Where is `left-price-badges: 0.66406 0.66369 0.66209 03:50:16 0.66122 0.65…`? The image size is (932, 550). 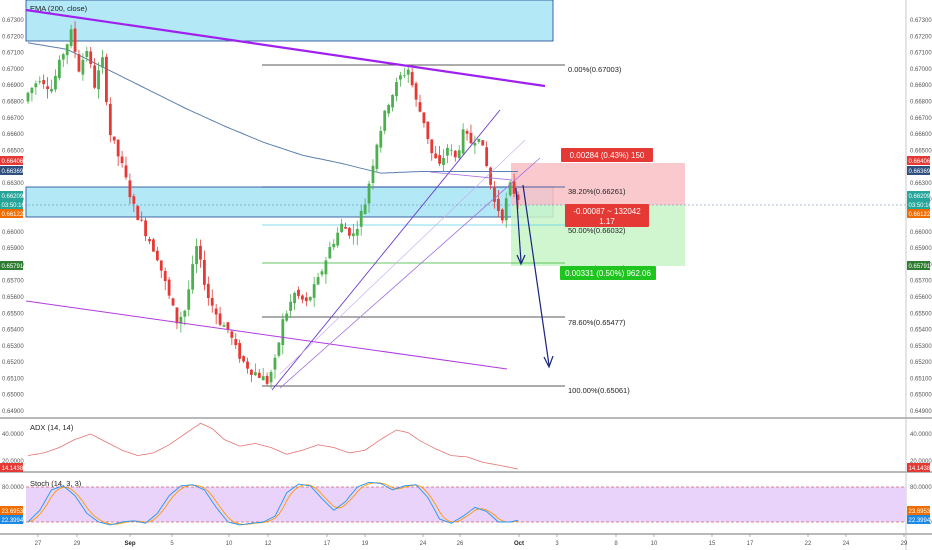
left-price-badges: 0.66406 0.66369 0.66209 03:50:16 0.66122 0.65… is located at coordinates (13, 213).